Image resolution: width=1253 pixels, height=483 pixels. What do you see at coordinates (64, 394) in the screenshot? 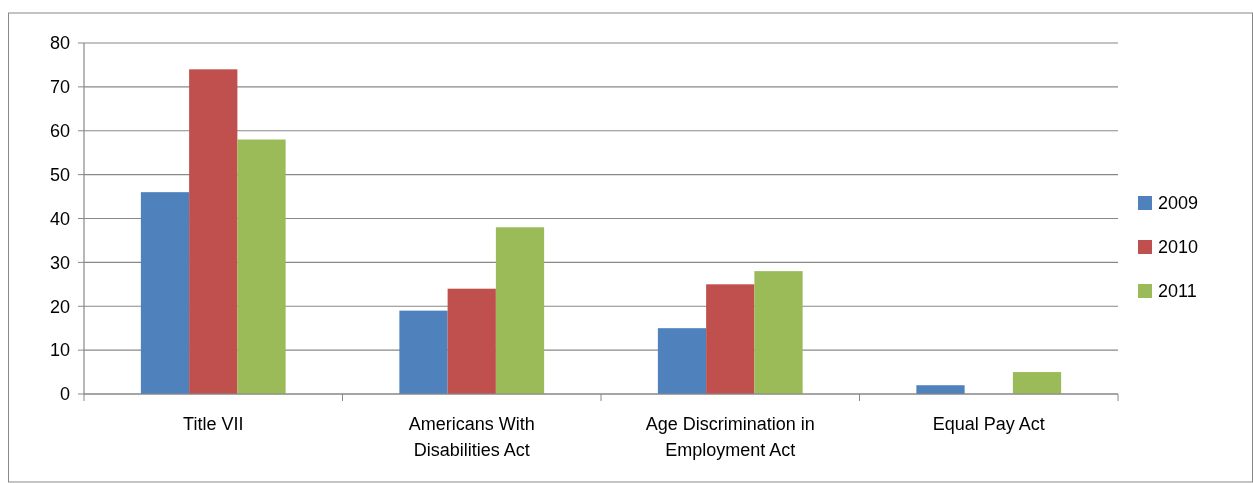
I see `y-tick-label: 0` at bounding box center [64, 394].